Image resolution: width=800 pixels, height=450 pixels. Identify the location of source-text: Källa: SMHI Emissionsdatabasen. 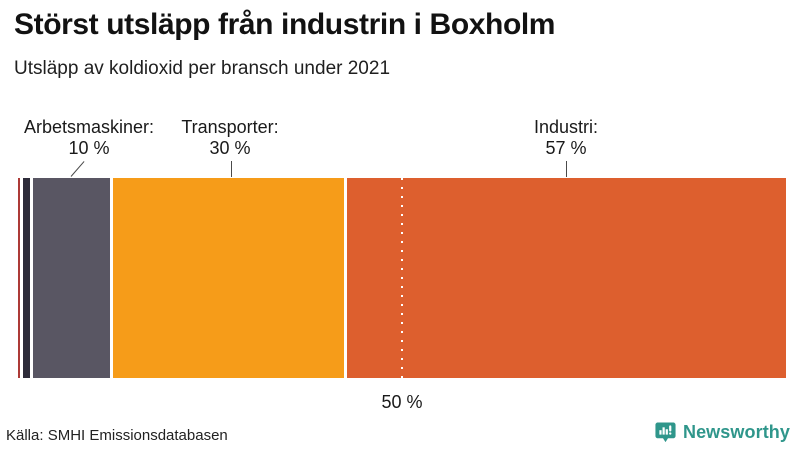
(117, 435).